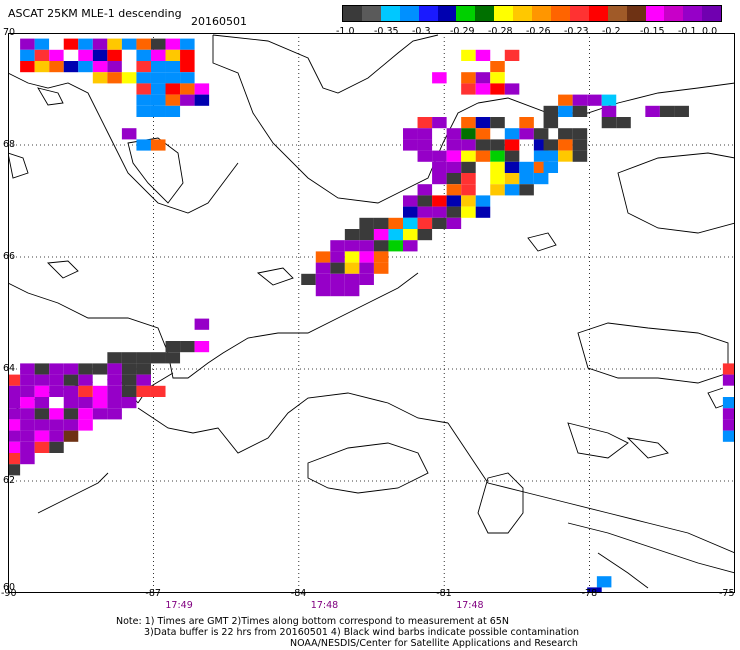  I want to click on color-scale-label: -0.15, so click(652, 31).